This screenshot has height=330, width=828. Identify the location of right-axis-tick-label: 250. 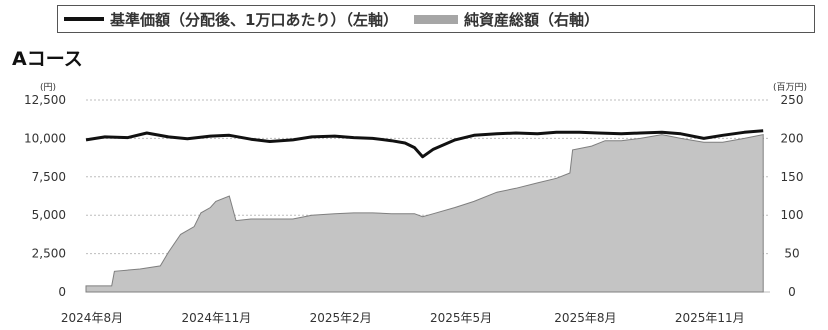
(792, 100).